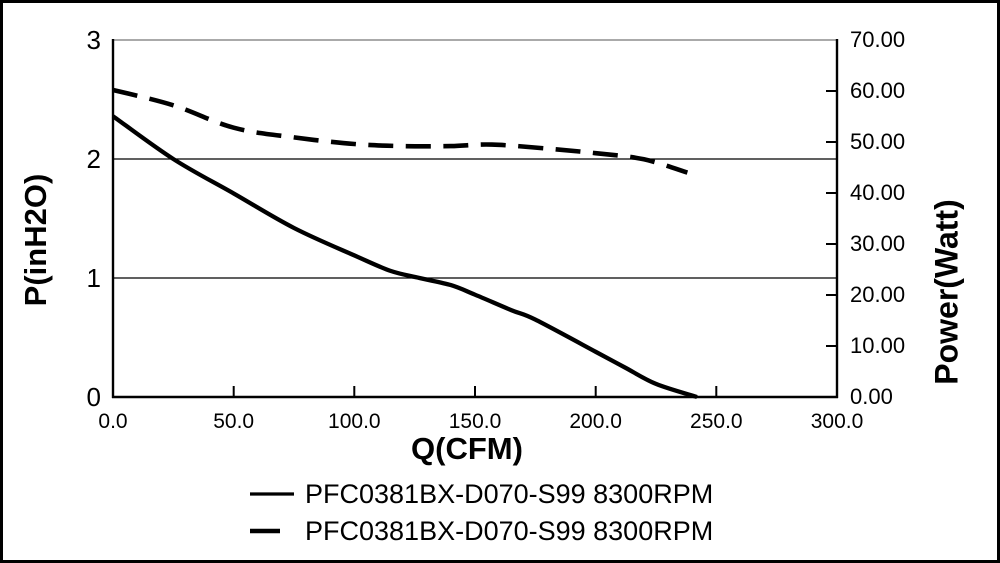 This screenshot has width=1000, height=563. I want to click on x-tick-label: 50.0, so click(234, 421).